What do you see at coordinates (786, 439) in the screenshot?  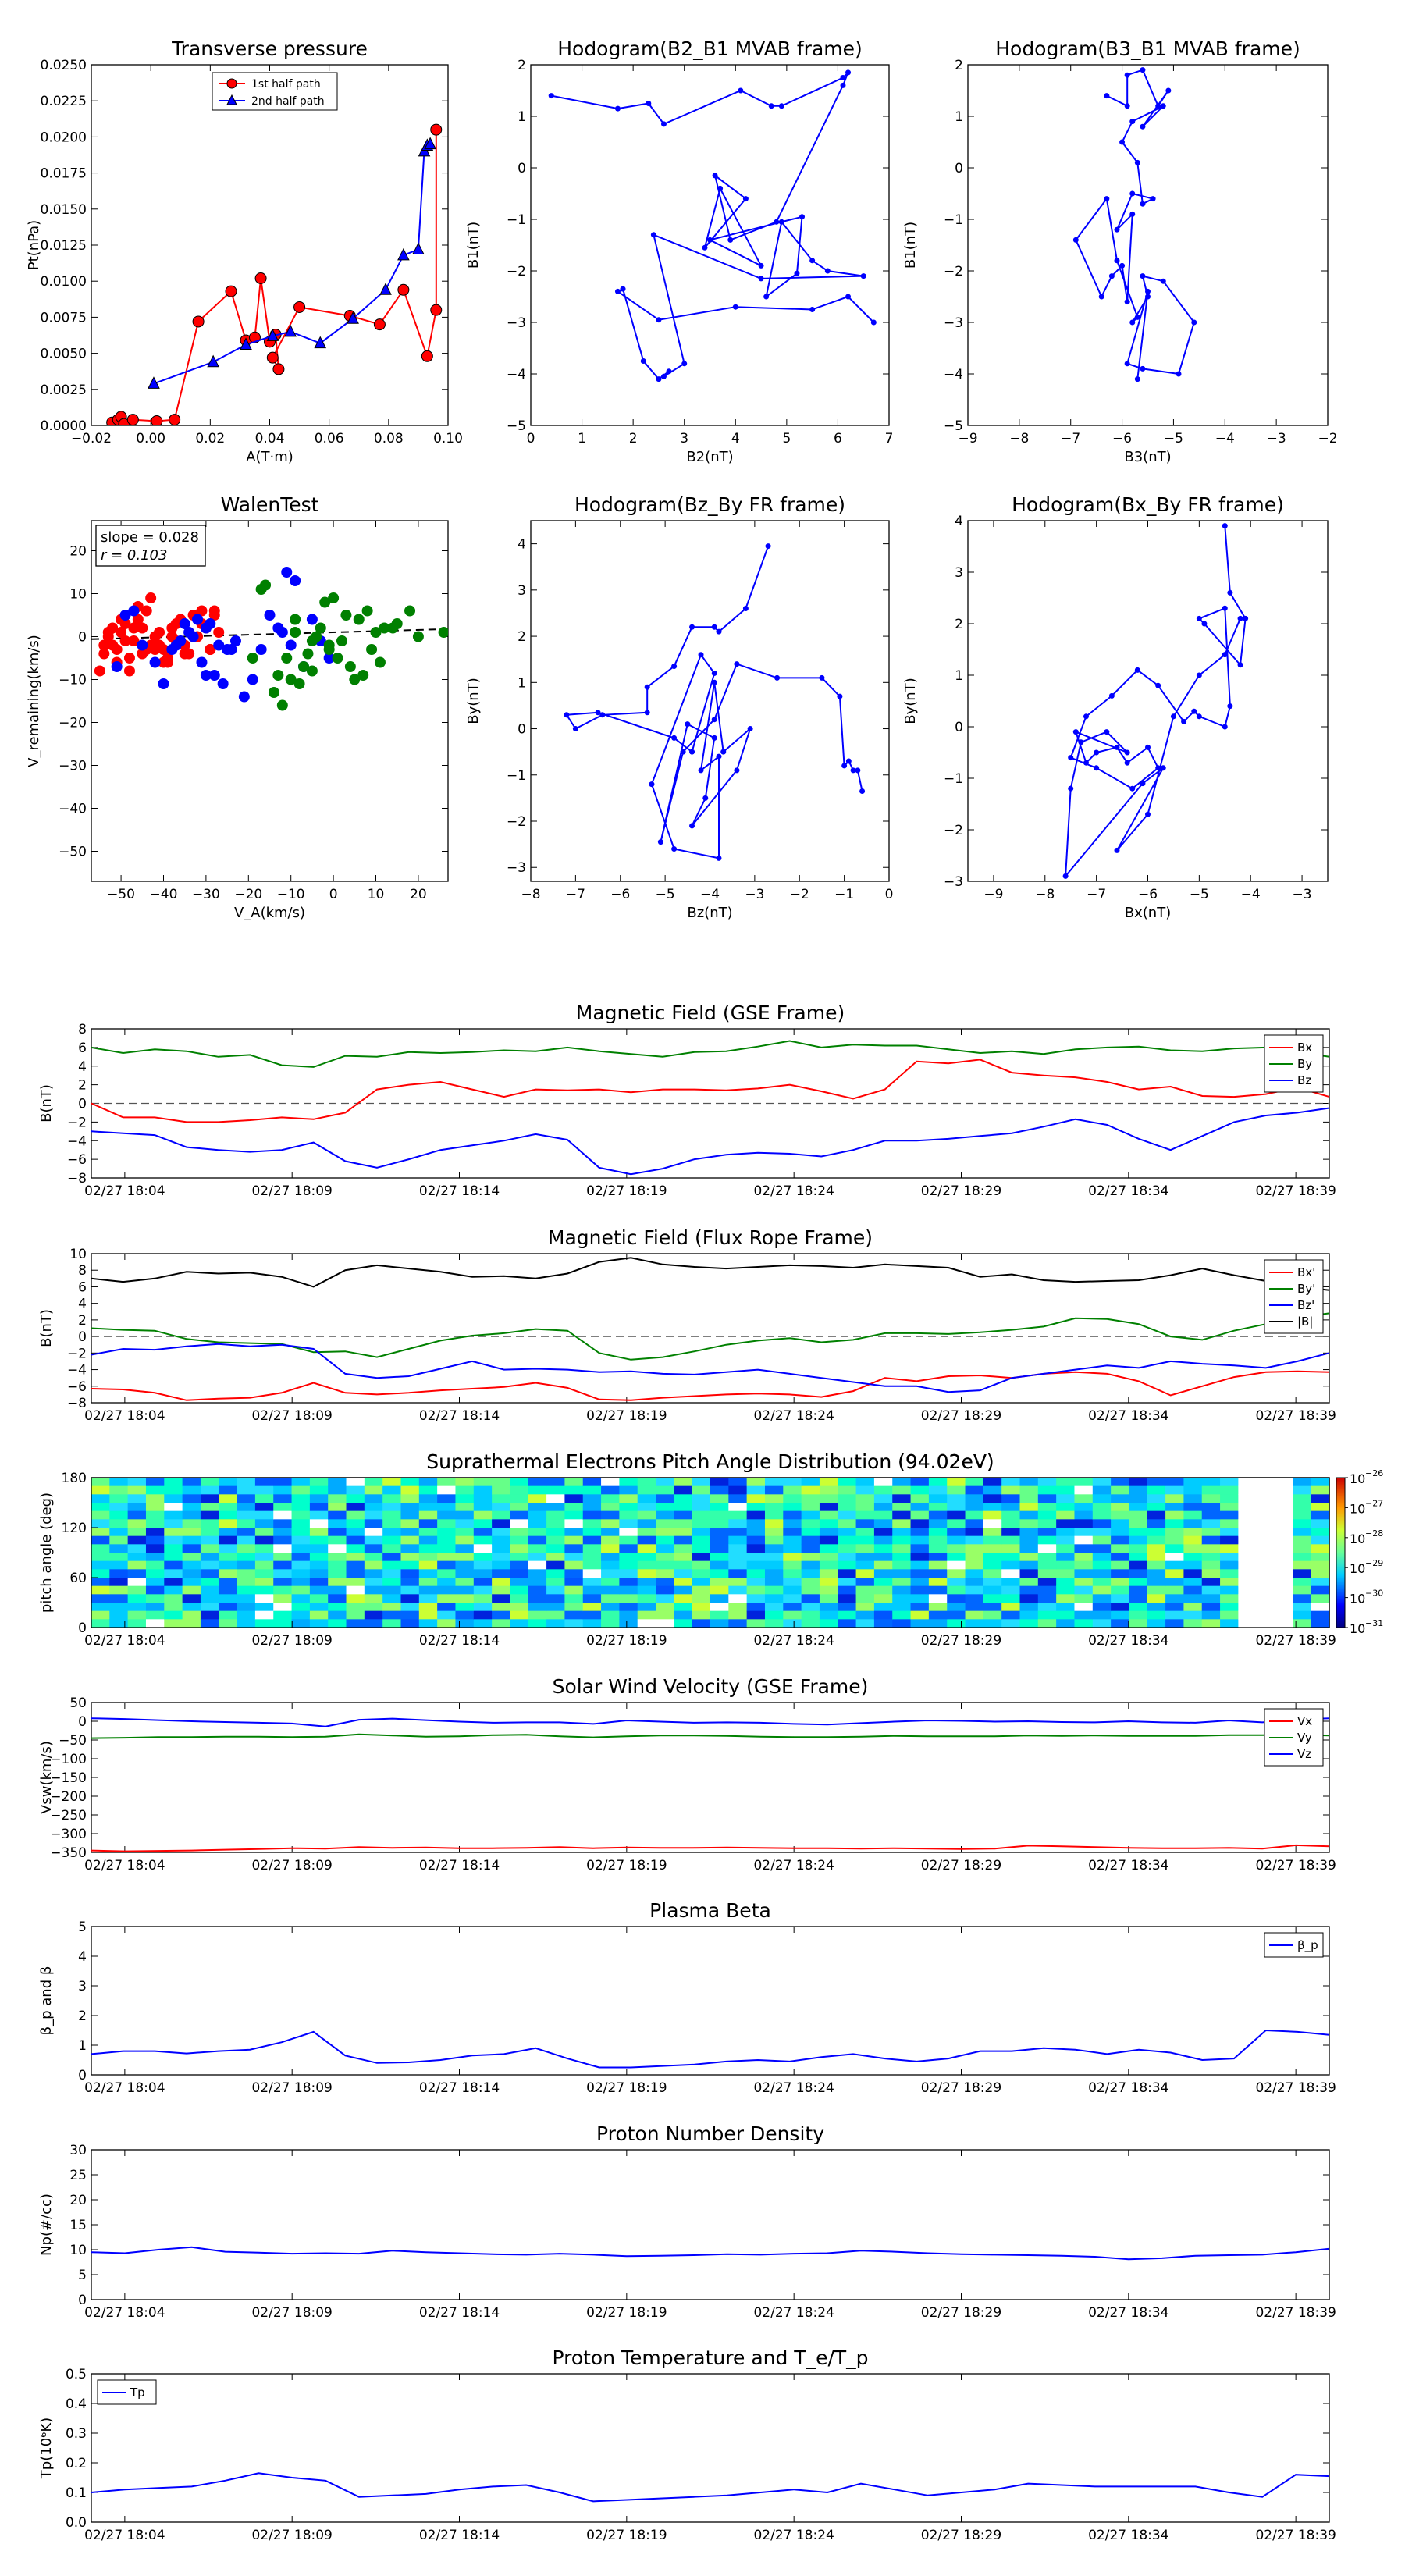 I see `x-tick-label: 5` at bounding box center [786, 439].